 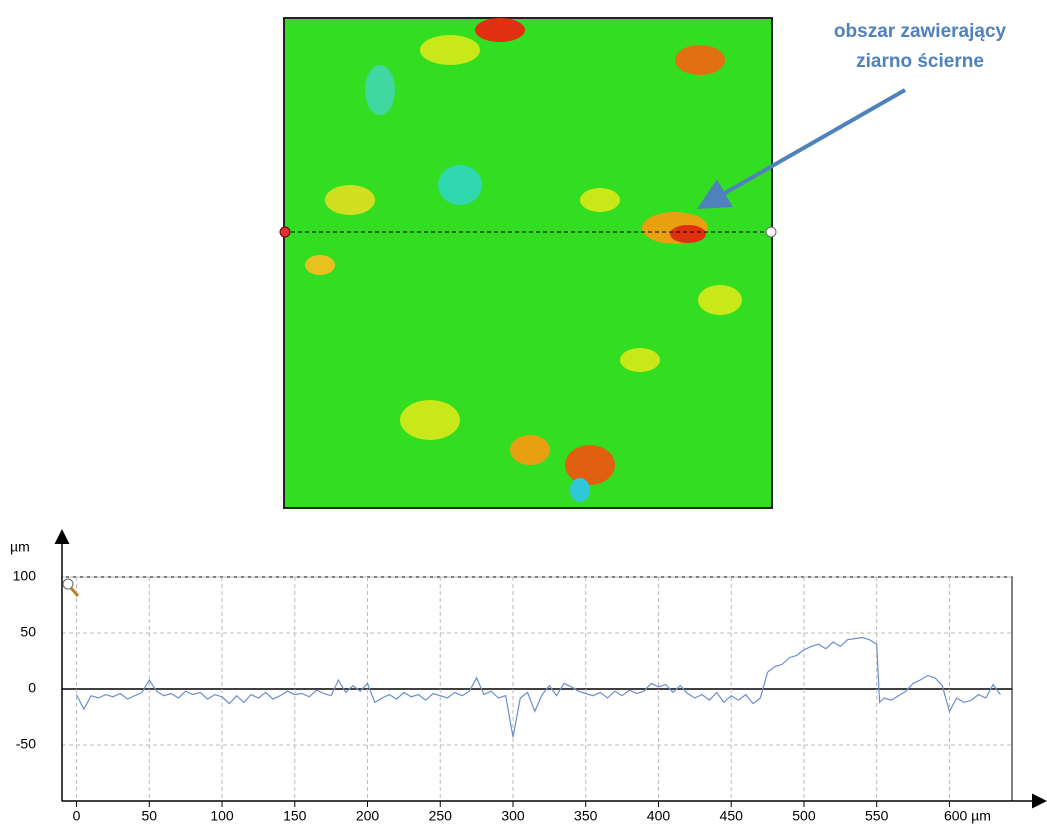 What do you see at coordinates (801, 148) in the screenshot?
I see `annotation-arrow` at bounding box center [801, 148].